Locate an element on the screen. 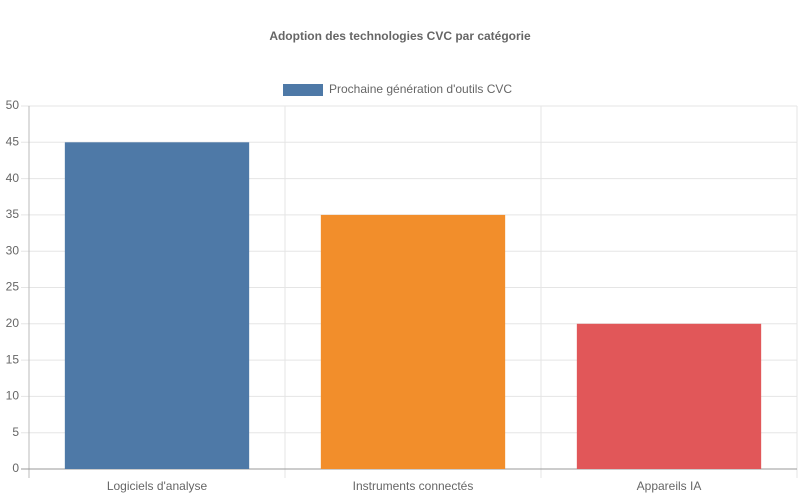  legend-swatch is located at coordinates (303, 90).